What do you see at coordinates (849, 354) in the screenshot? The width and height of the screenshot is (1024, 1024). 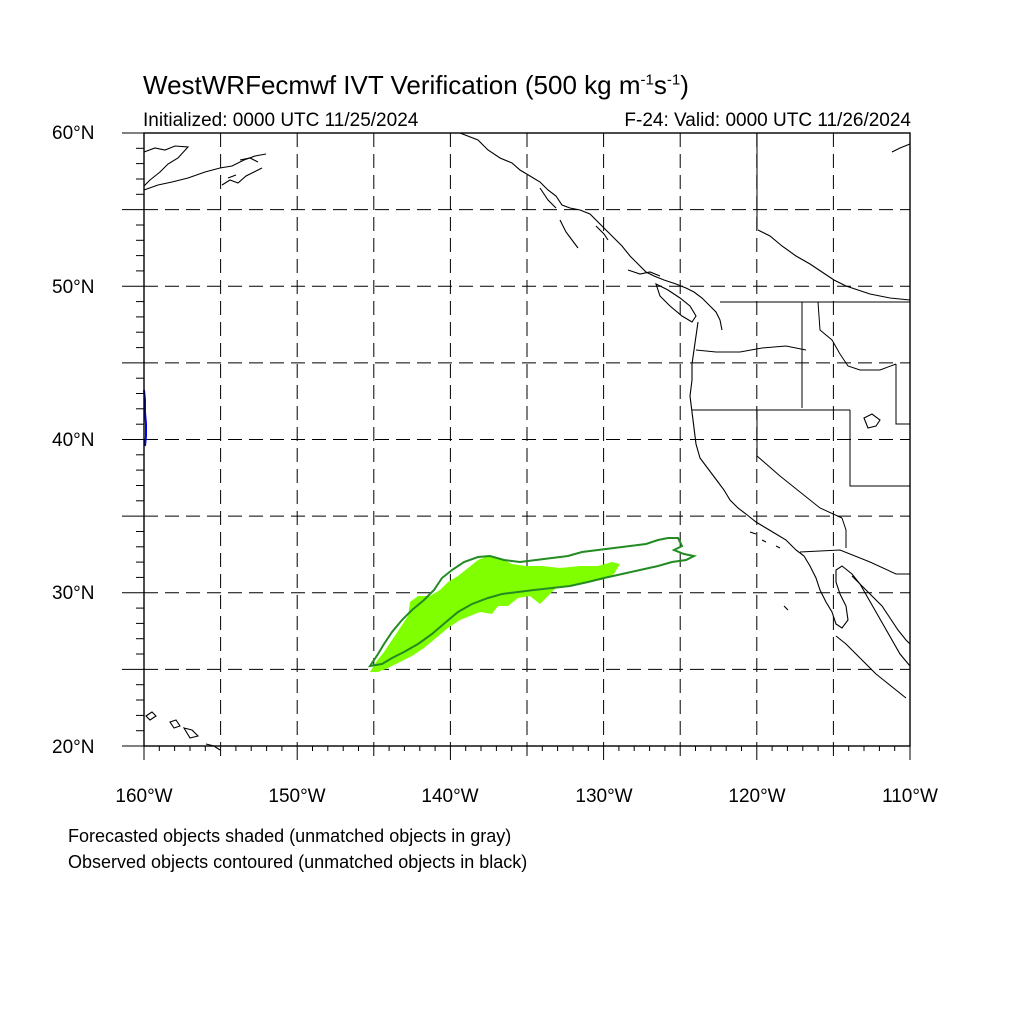 I see `idaho-border` at bounding box center [849, 354].